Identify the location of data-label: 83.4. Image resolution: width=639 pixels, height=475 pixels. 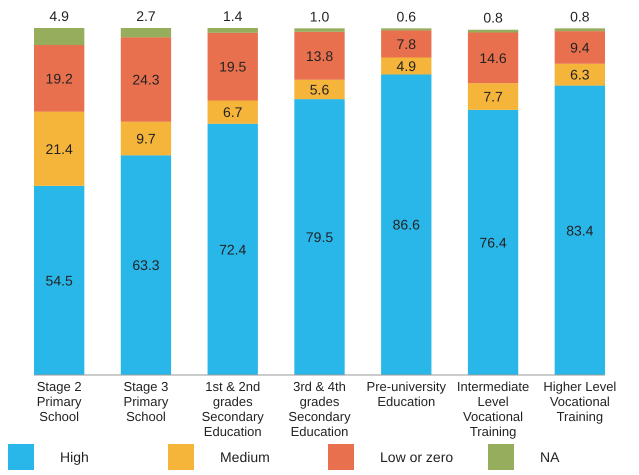
(580, 230).